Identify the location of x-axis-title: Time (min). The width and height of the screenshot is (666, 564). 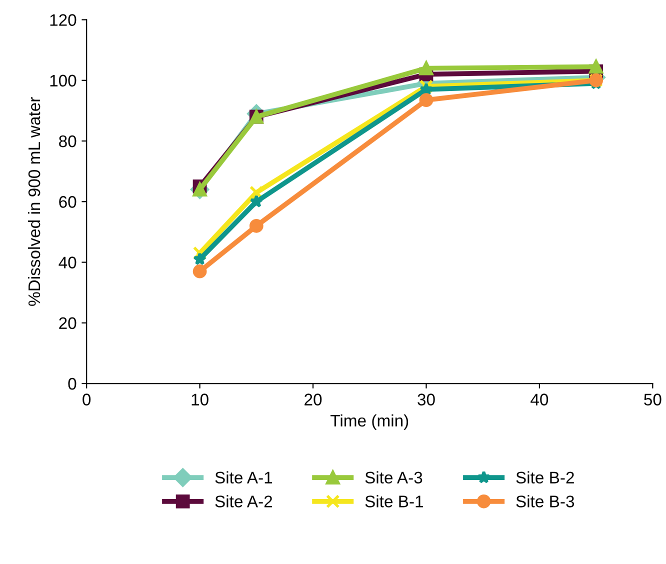
(369, 422).